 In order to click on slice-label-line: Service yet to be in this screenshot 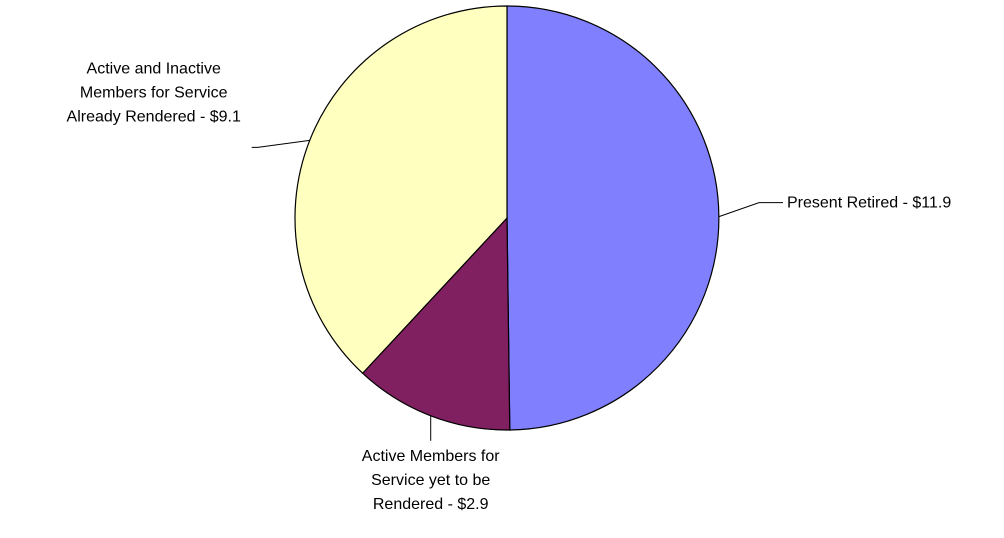, I will do `click(430, 480)`.